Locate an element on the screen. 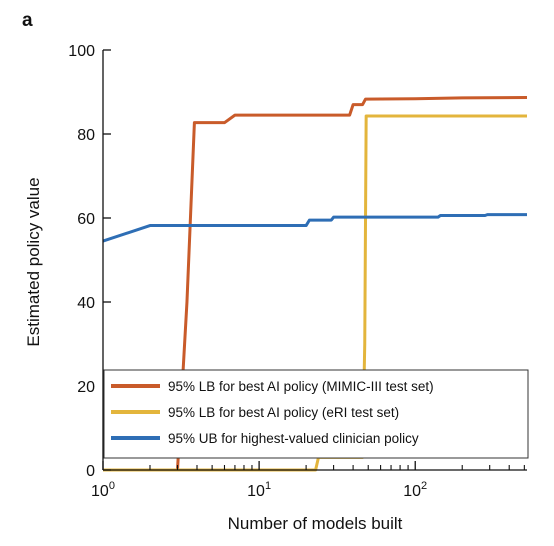 The width and height of the screenshot is (554, 546). y-tick-label: 80 is located at coordinates (86, 135).